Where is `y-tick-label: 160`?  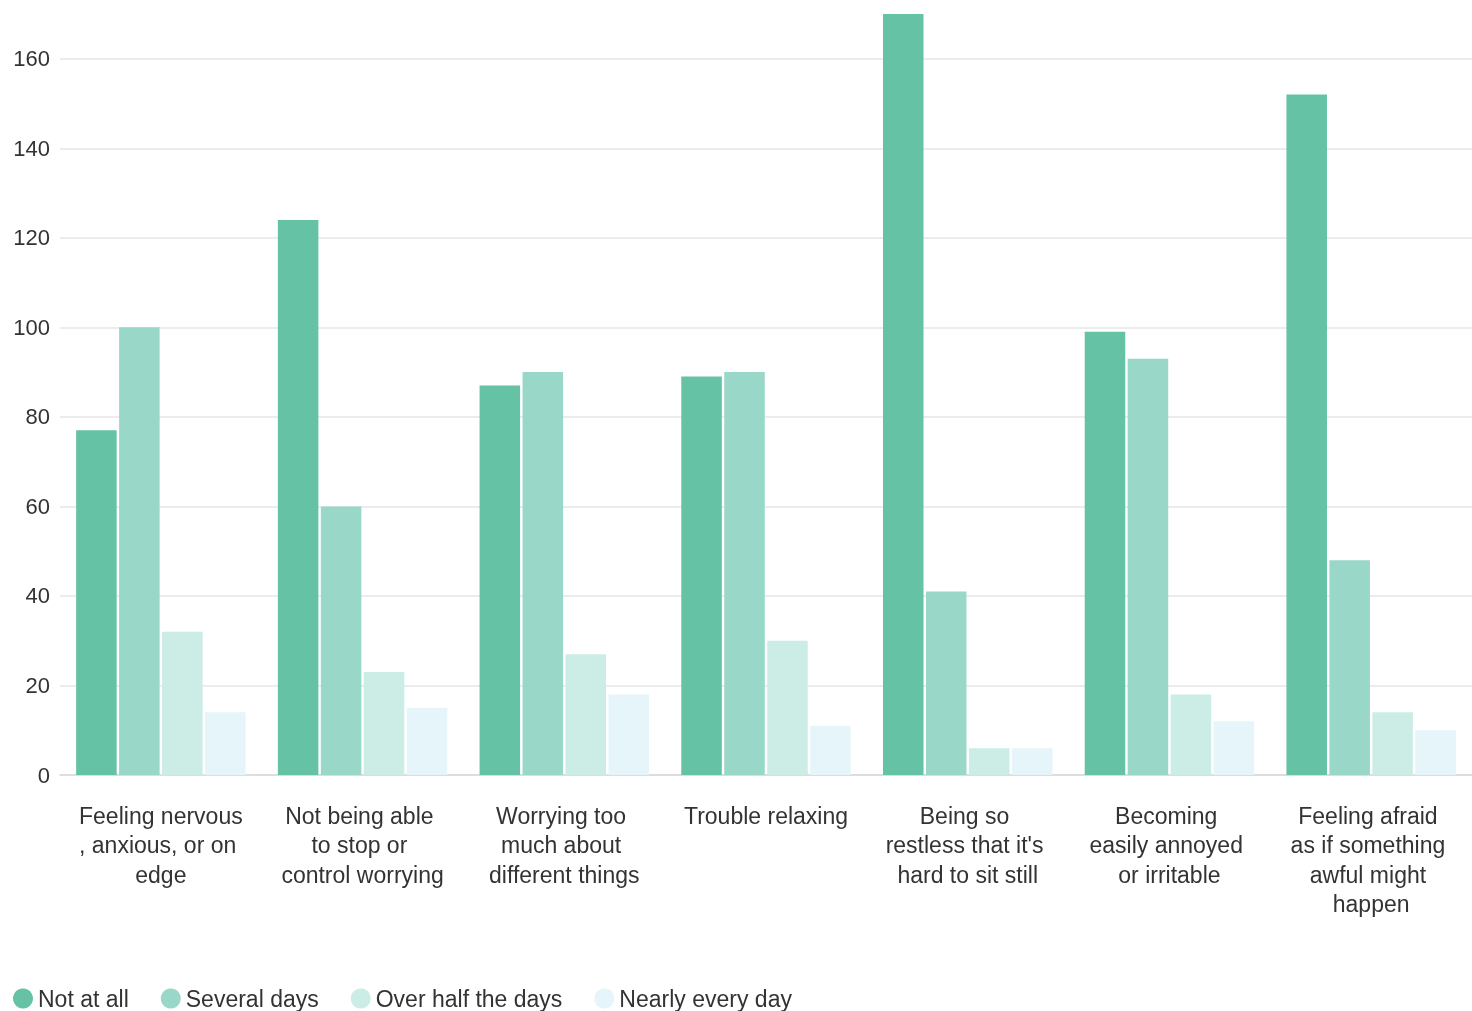 y-tick-label: 160 is located at coordinates (31, 59).